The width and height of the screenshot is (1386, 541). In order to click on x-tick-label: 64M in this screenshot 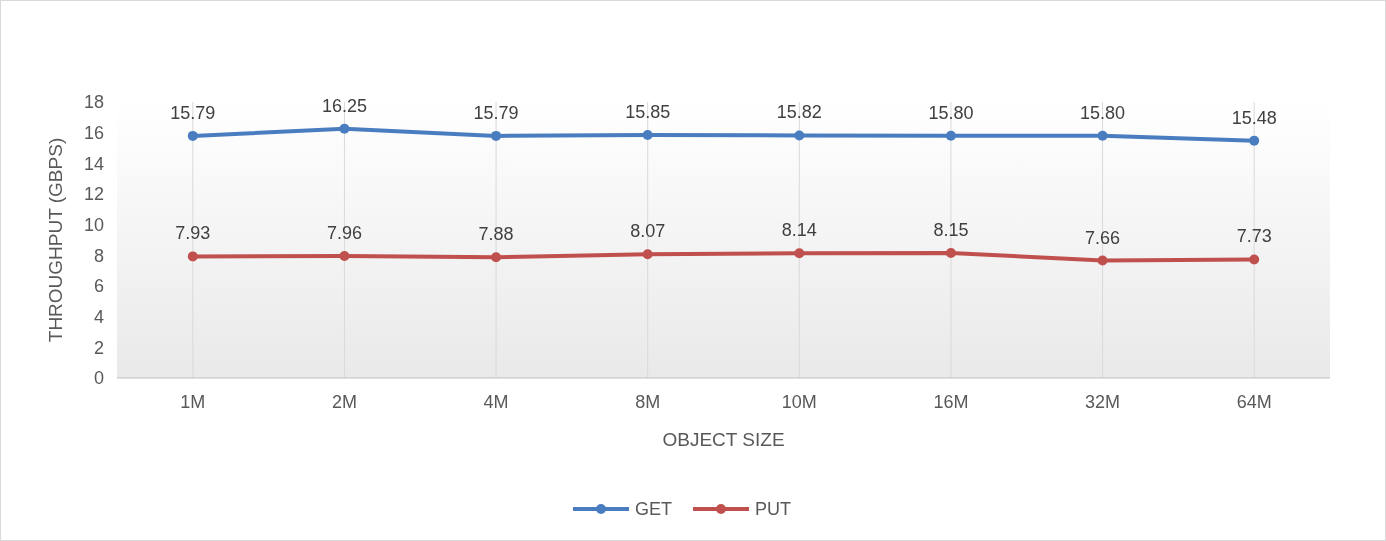, I will do `click(1254, 402)`.